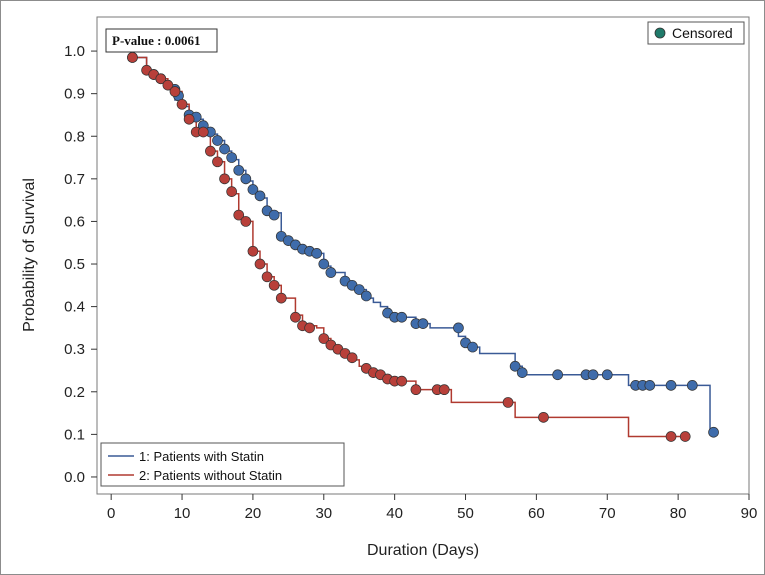 The width and height of the screenshot is (765, 575). What do you see at coordinates (536, 513) in the screenshot?
I see `x-tick-label: 60` at bounding box center [536, 513].